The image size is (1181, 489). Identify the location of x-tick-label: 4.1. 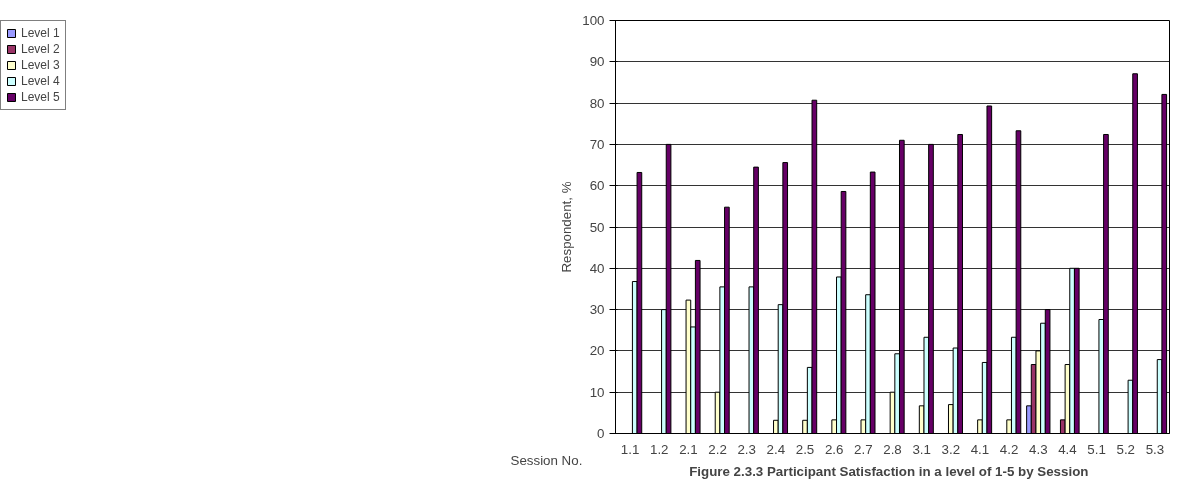
(980, 449).